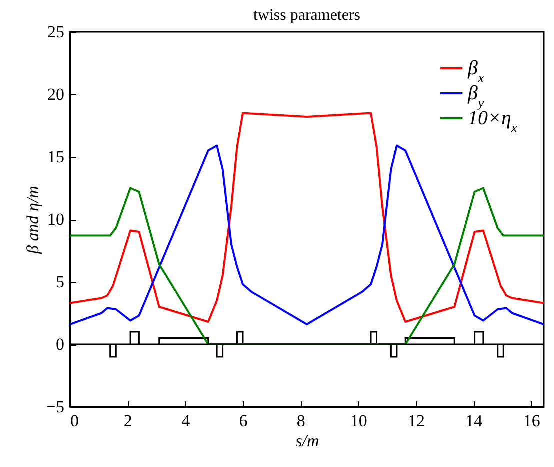  Describe the element at coordinates (531, 421) in the screenshot. I see `x-tick-label: 16` at that location.